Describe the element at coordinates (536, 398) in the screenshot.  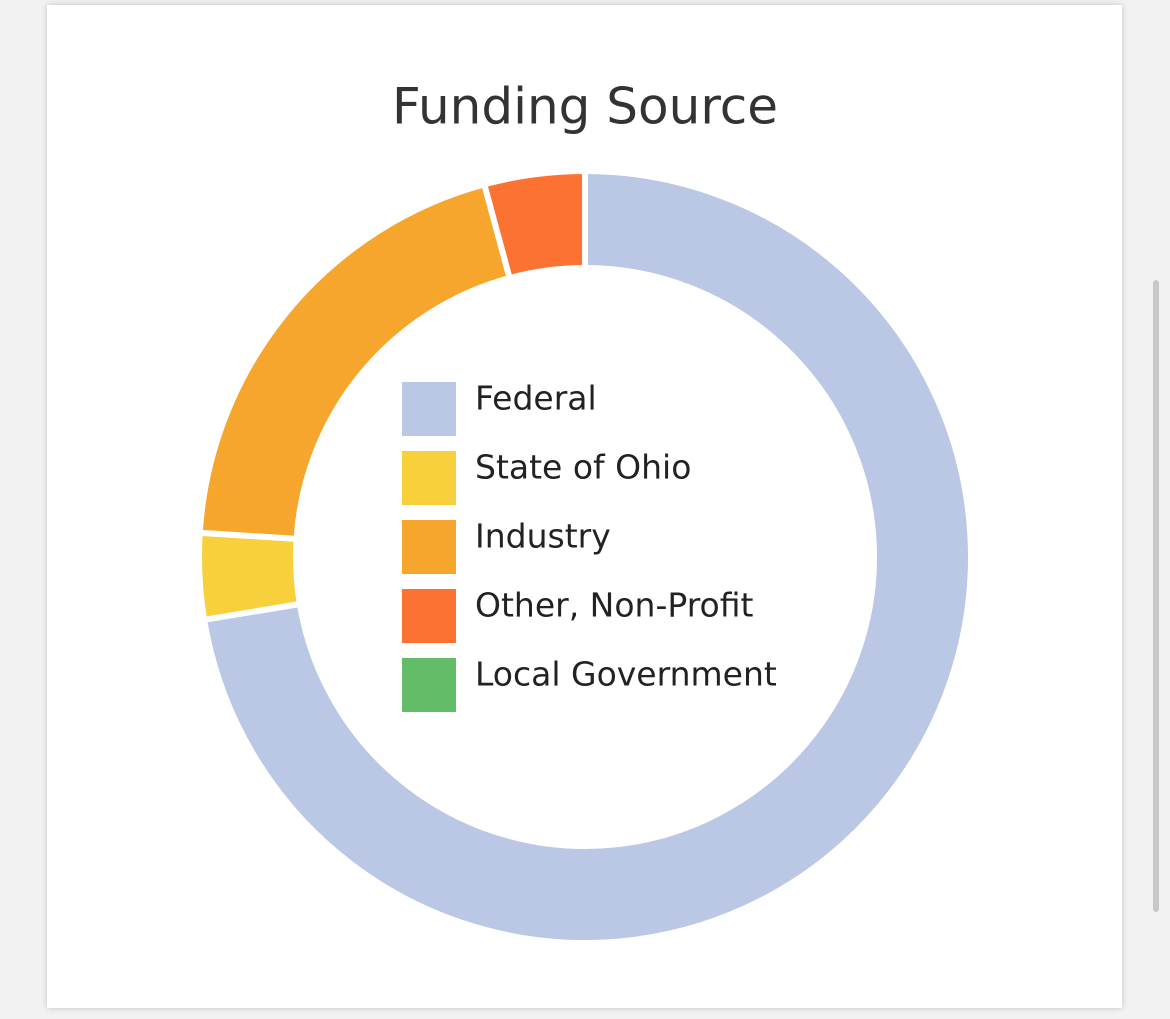
I see `legend-label: Federal` at that location.